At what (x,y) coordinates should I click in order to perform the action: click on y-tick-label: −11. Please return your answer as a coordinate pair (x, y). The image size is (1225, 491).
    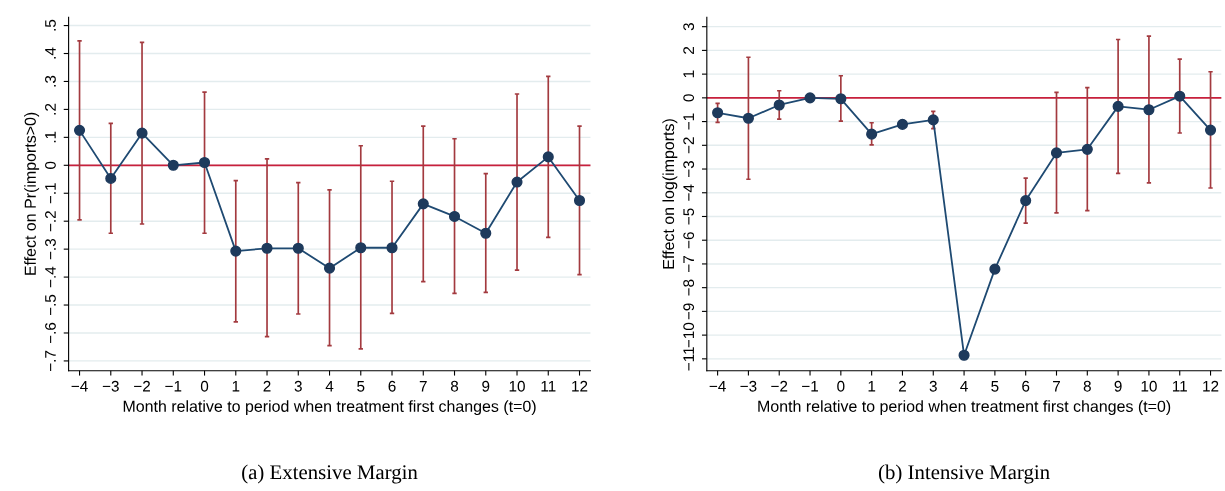
    Looking at the image, I should click on (688, 359).